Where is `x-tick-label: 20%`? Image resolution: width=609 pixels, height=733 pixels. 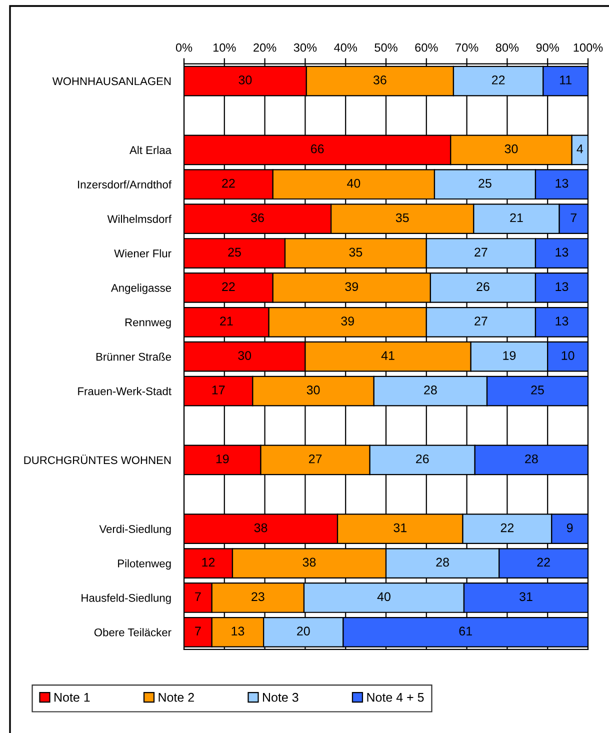 x-tick-label: 20% is located at coordinates (265, 47).